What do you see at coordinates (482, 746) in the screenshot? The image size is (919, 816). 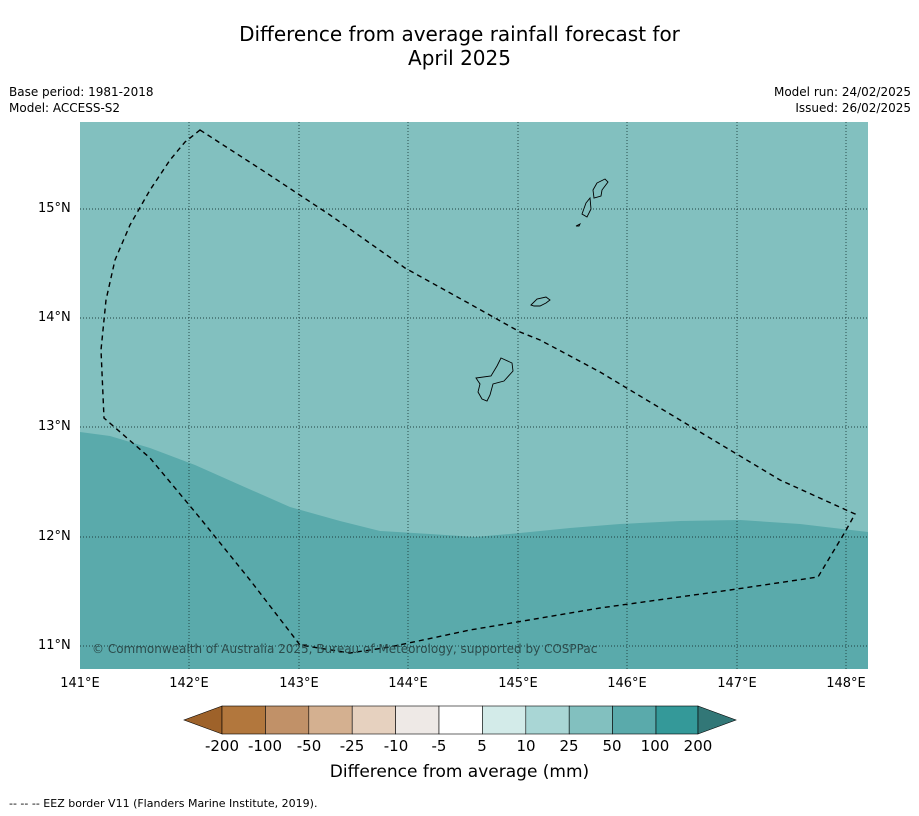 I see `colorbar-tick-label: 5` at bounding box center [482, 746].